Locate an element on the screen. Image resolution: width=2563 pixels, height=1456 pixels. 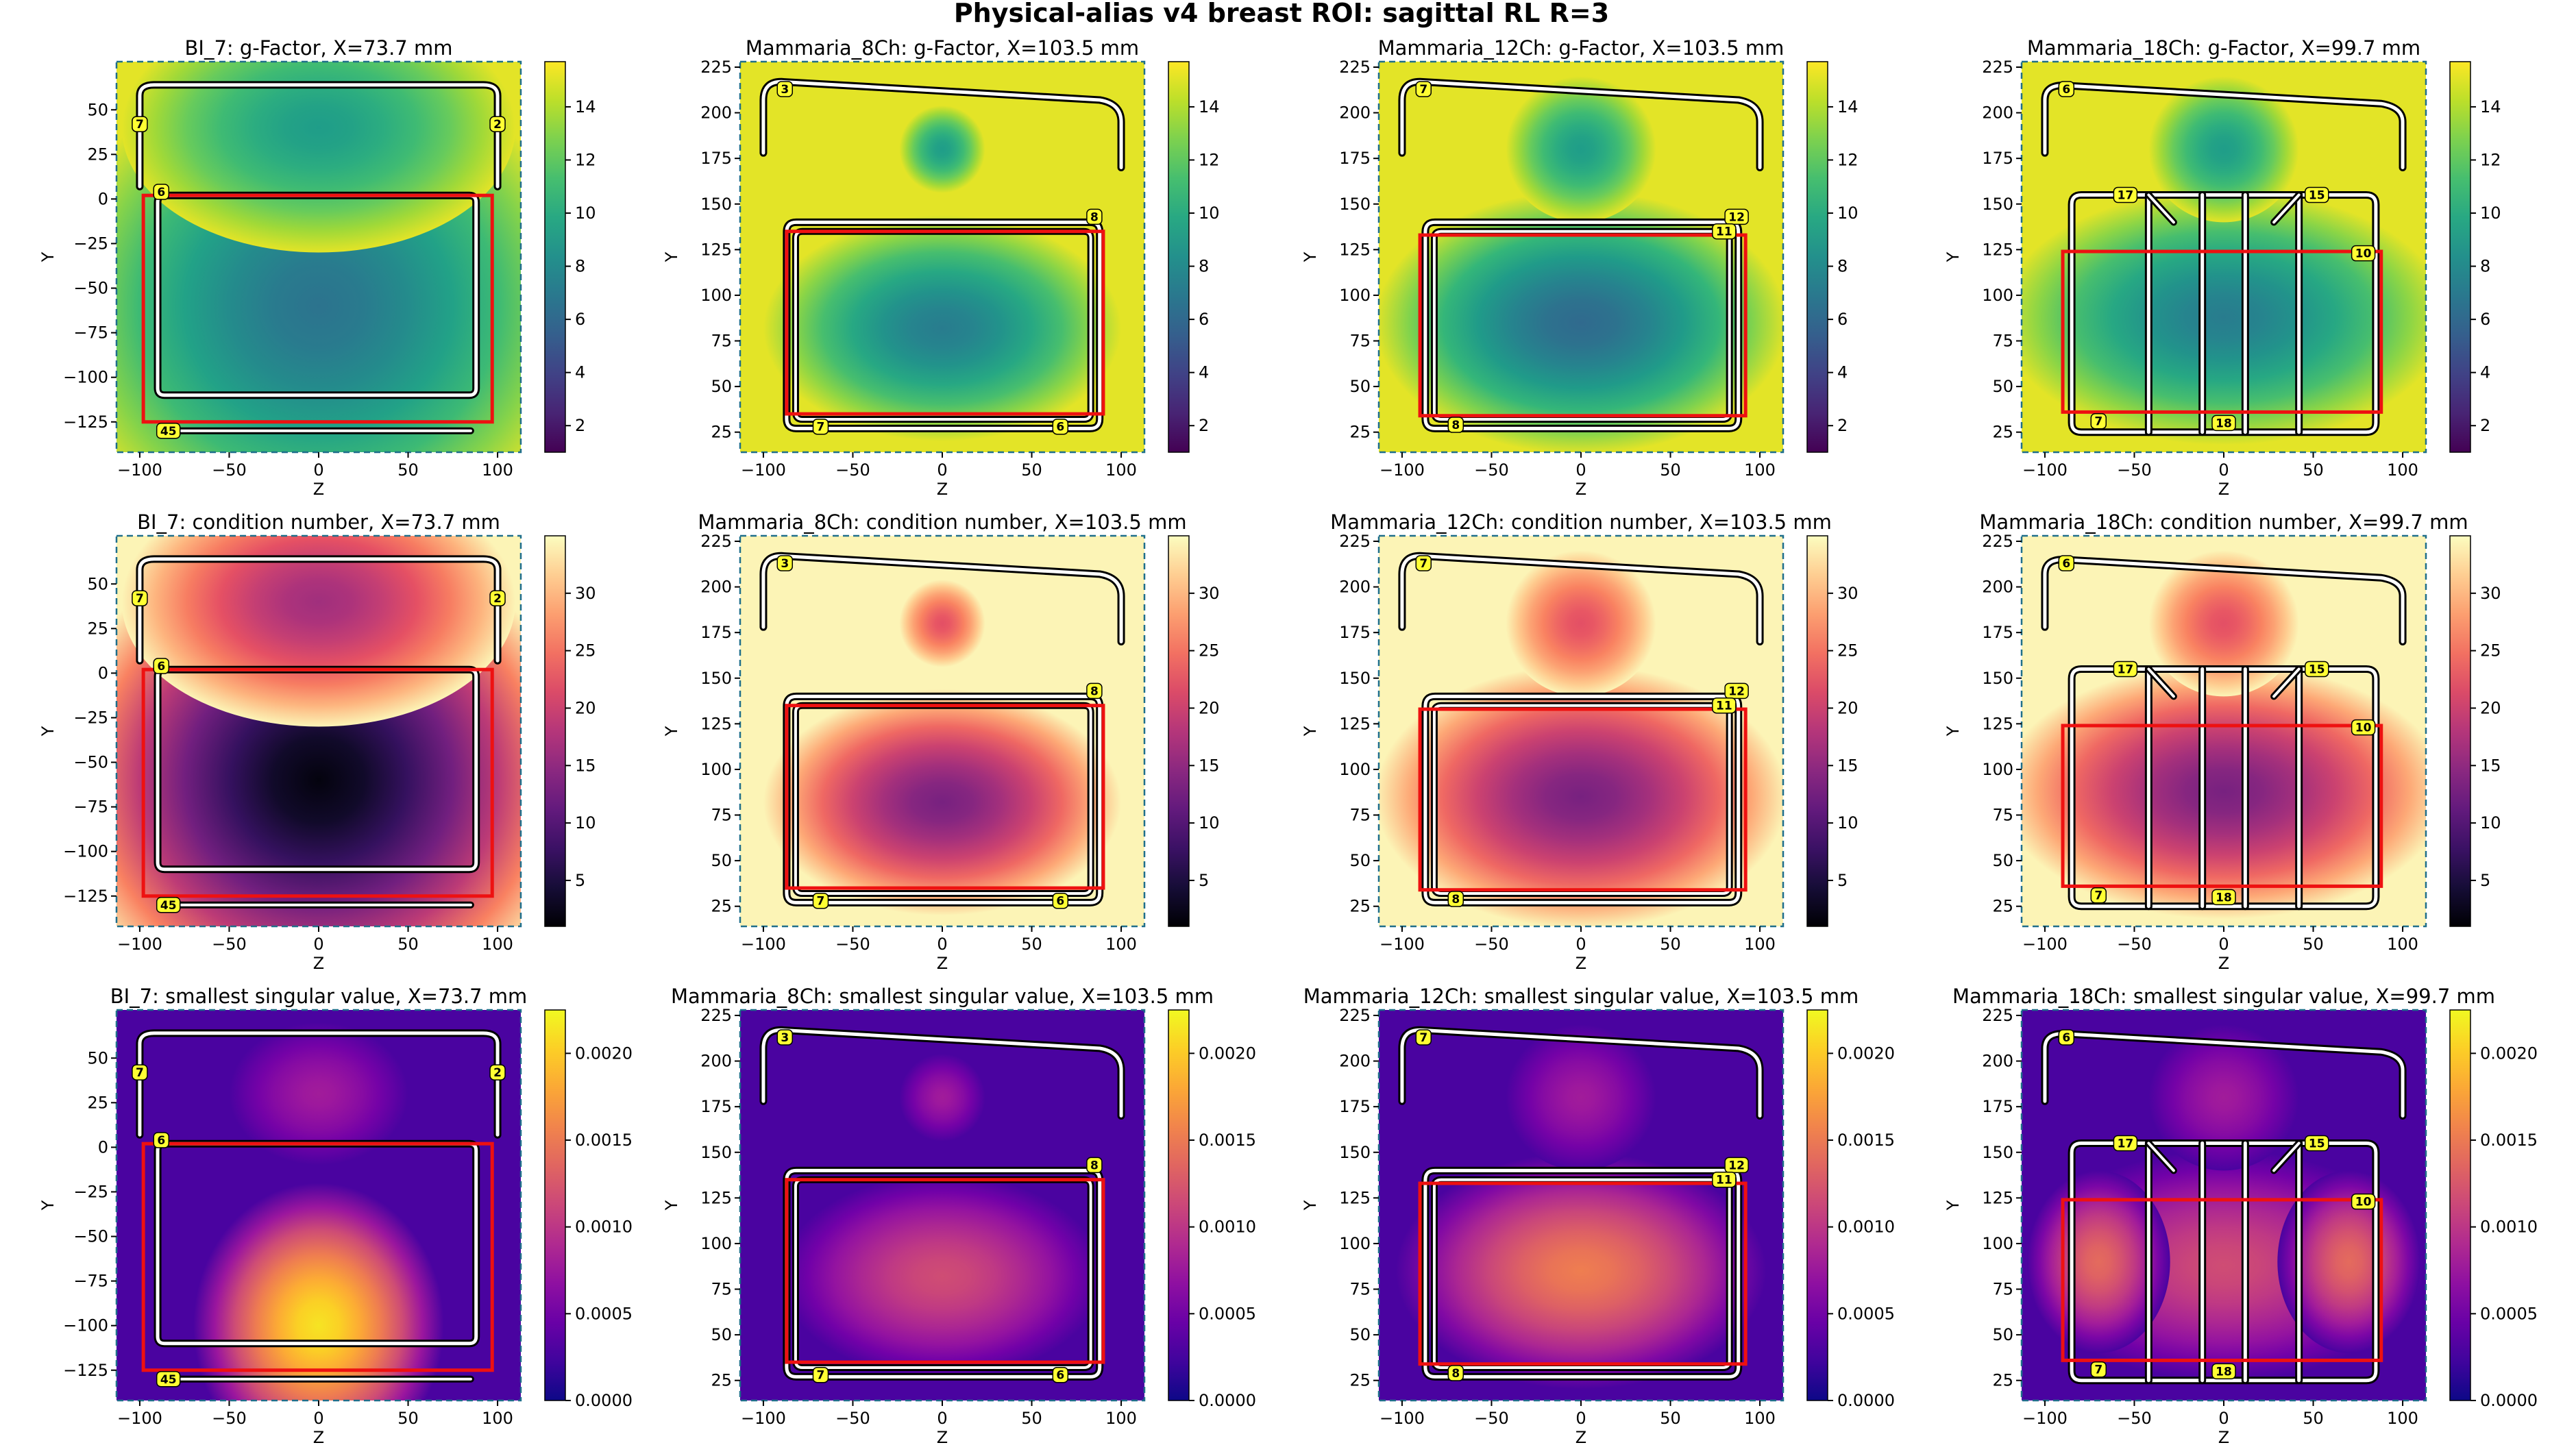
x-tick-label: −100 is located at coordinates (1402, 470).